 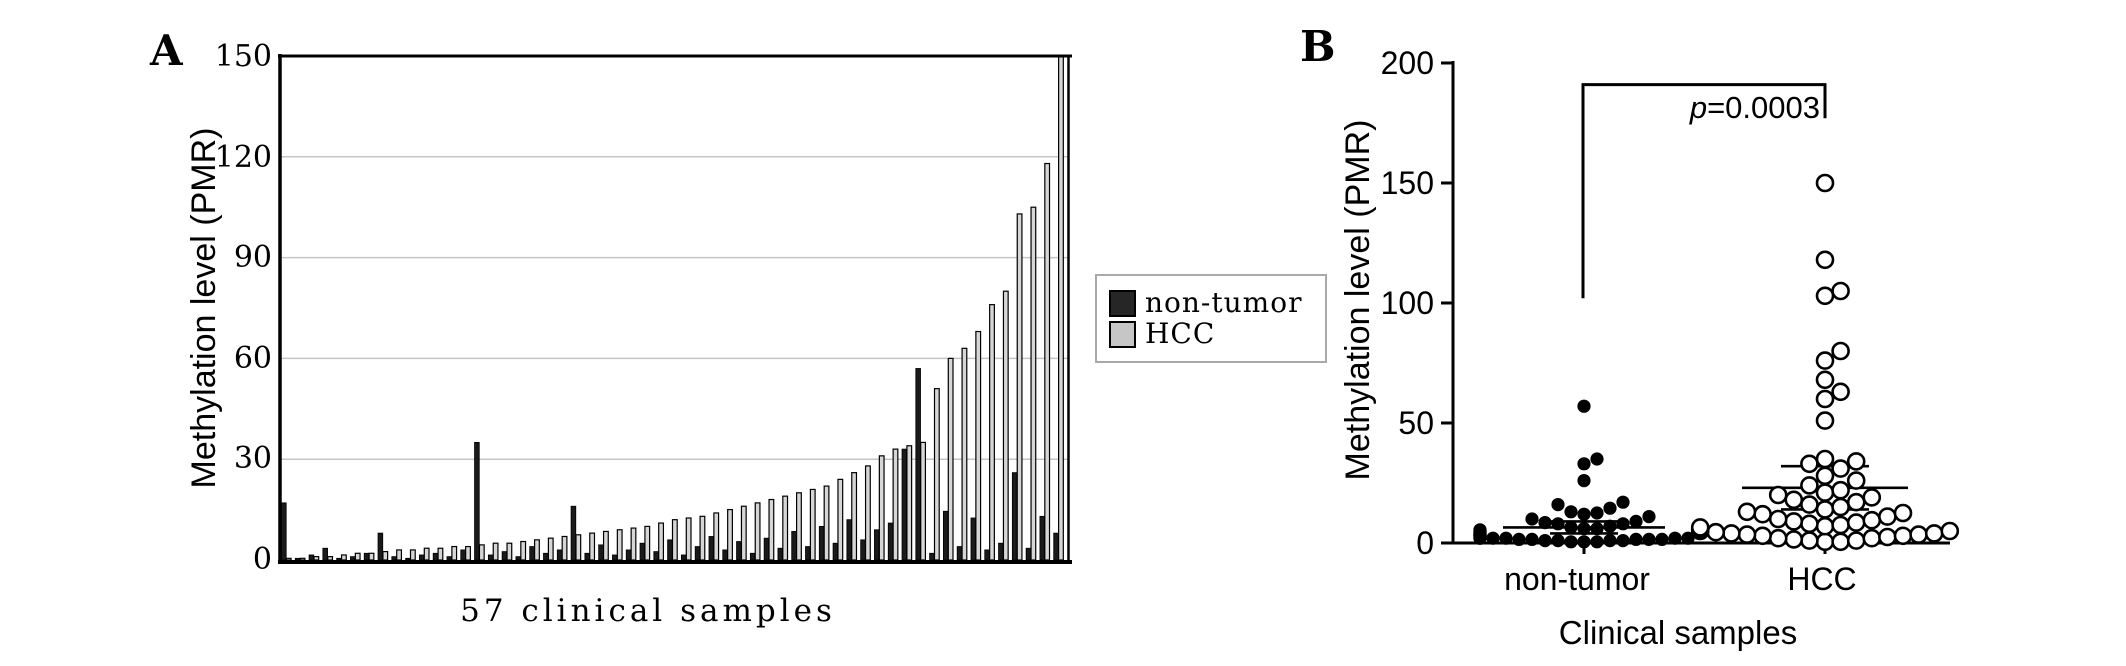 I want to click on panel-a-ytick-90: 90, so click(x=252, y=257).